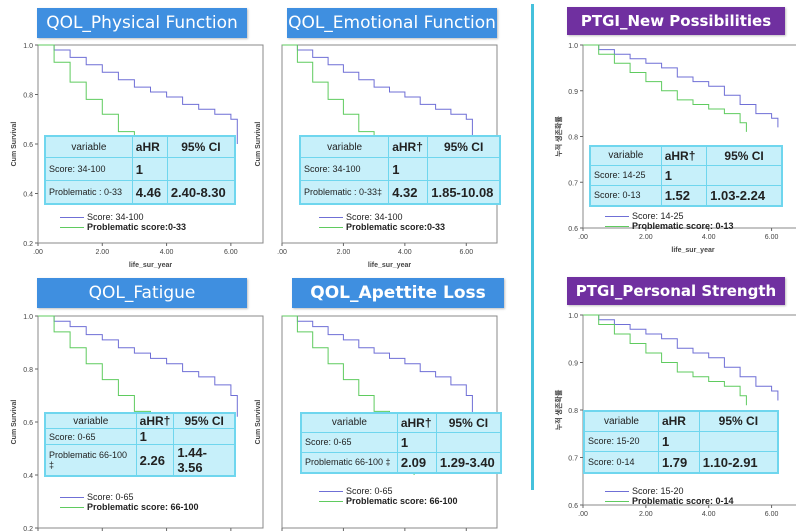 The width and height of the screenshot is (796, 531). I want to click on x-tick-label: 2.00, so click(102, 252).